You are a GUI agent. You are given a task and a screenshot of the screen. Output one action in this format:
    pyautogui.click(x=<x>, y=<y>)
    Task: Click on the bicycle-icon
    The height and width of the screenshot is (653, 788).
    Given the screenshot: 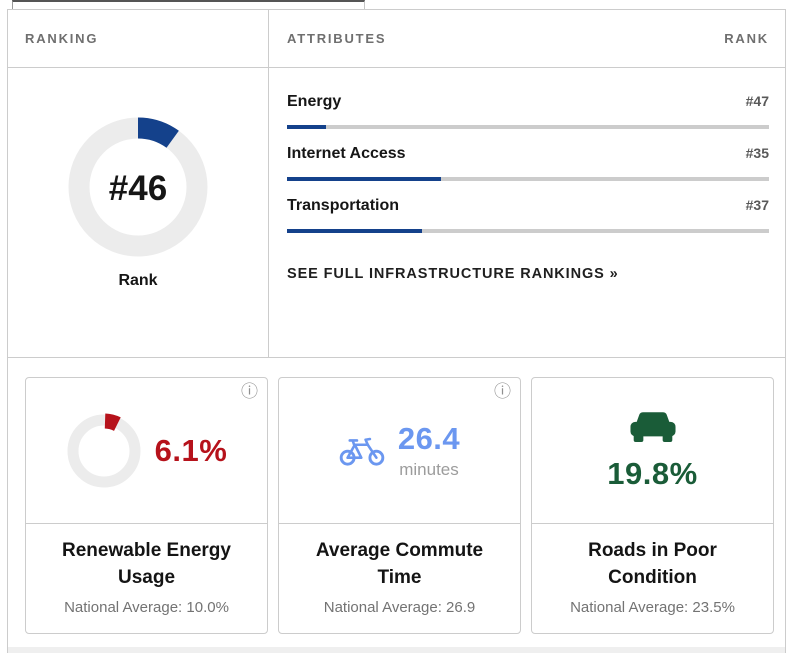 What is the action you would take?
    pyautogui.click(x=362, y=451)
    